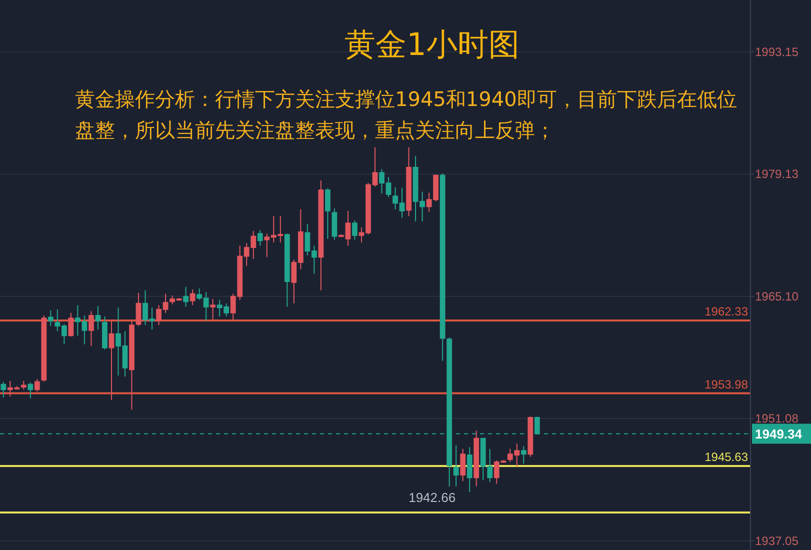 Image resolution: width=811 pixels, height=550 pixels. Describe the element at coordinates (777, 296) in the screenshot. I see `y-tick-label: 1965.10` at that location.